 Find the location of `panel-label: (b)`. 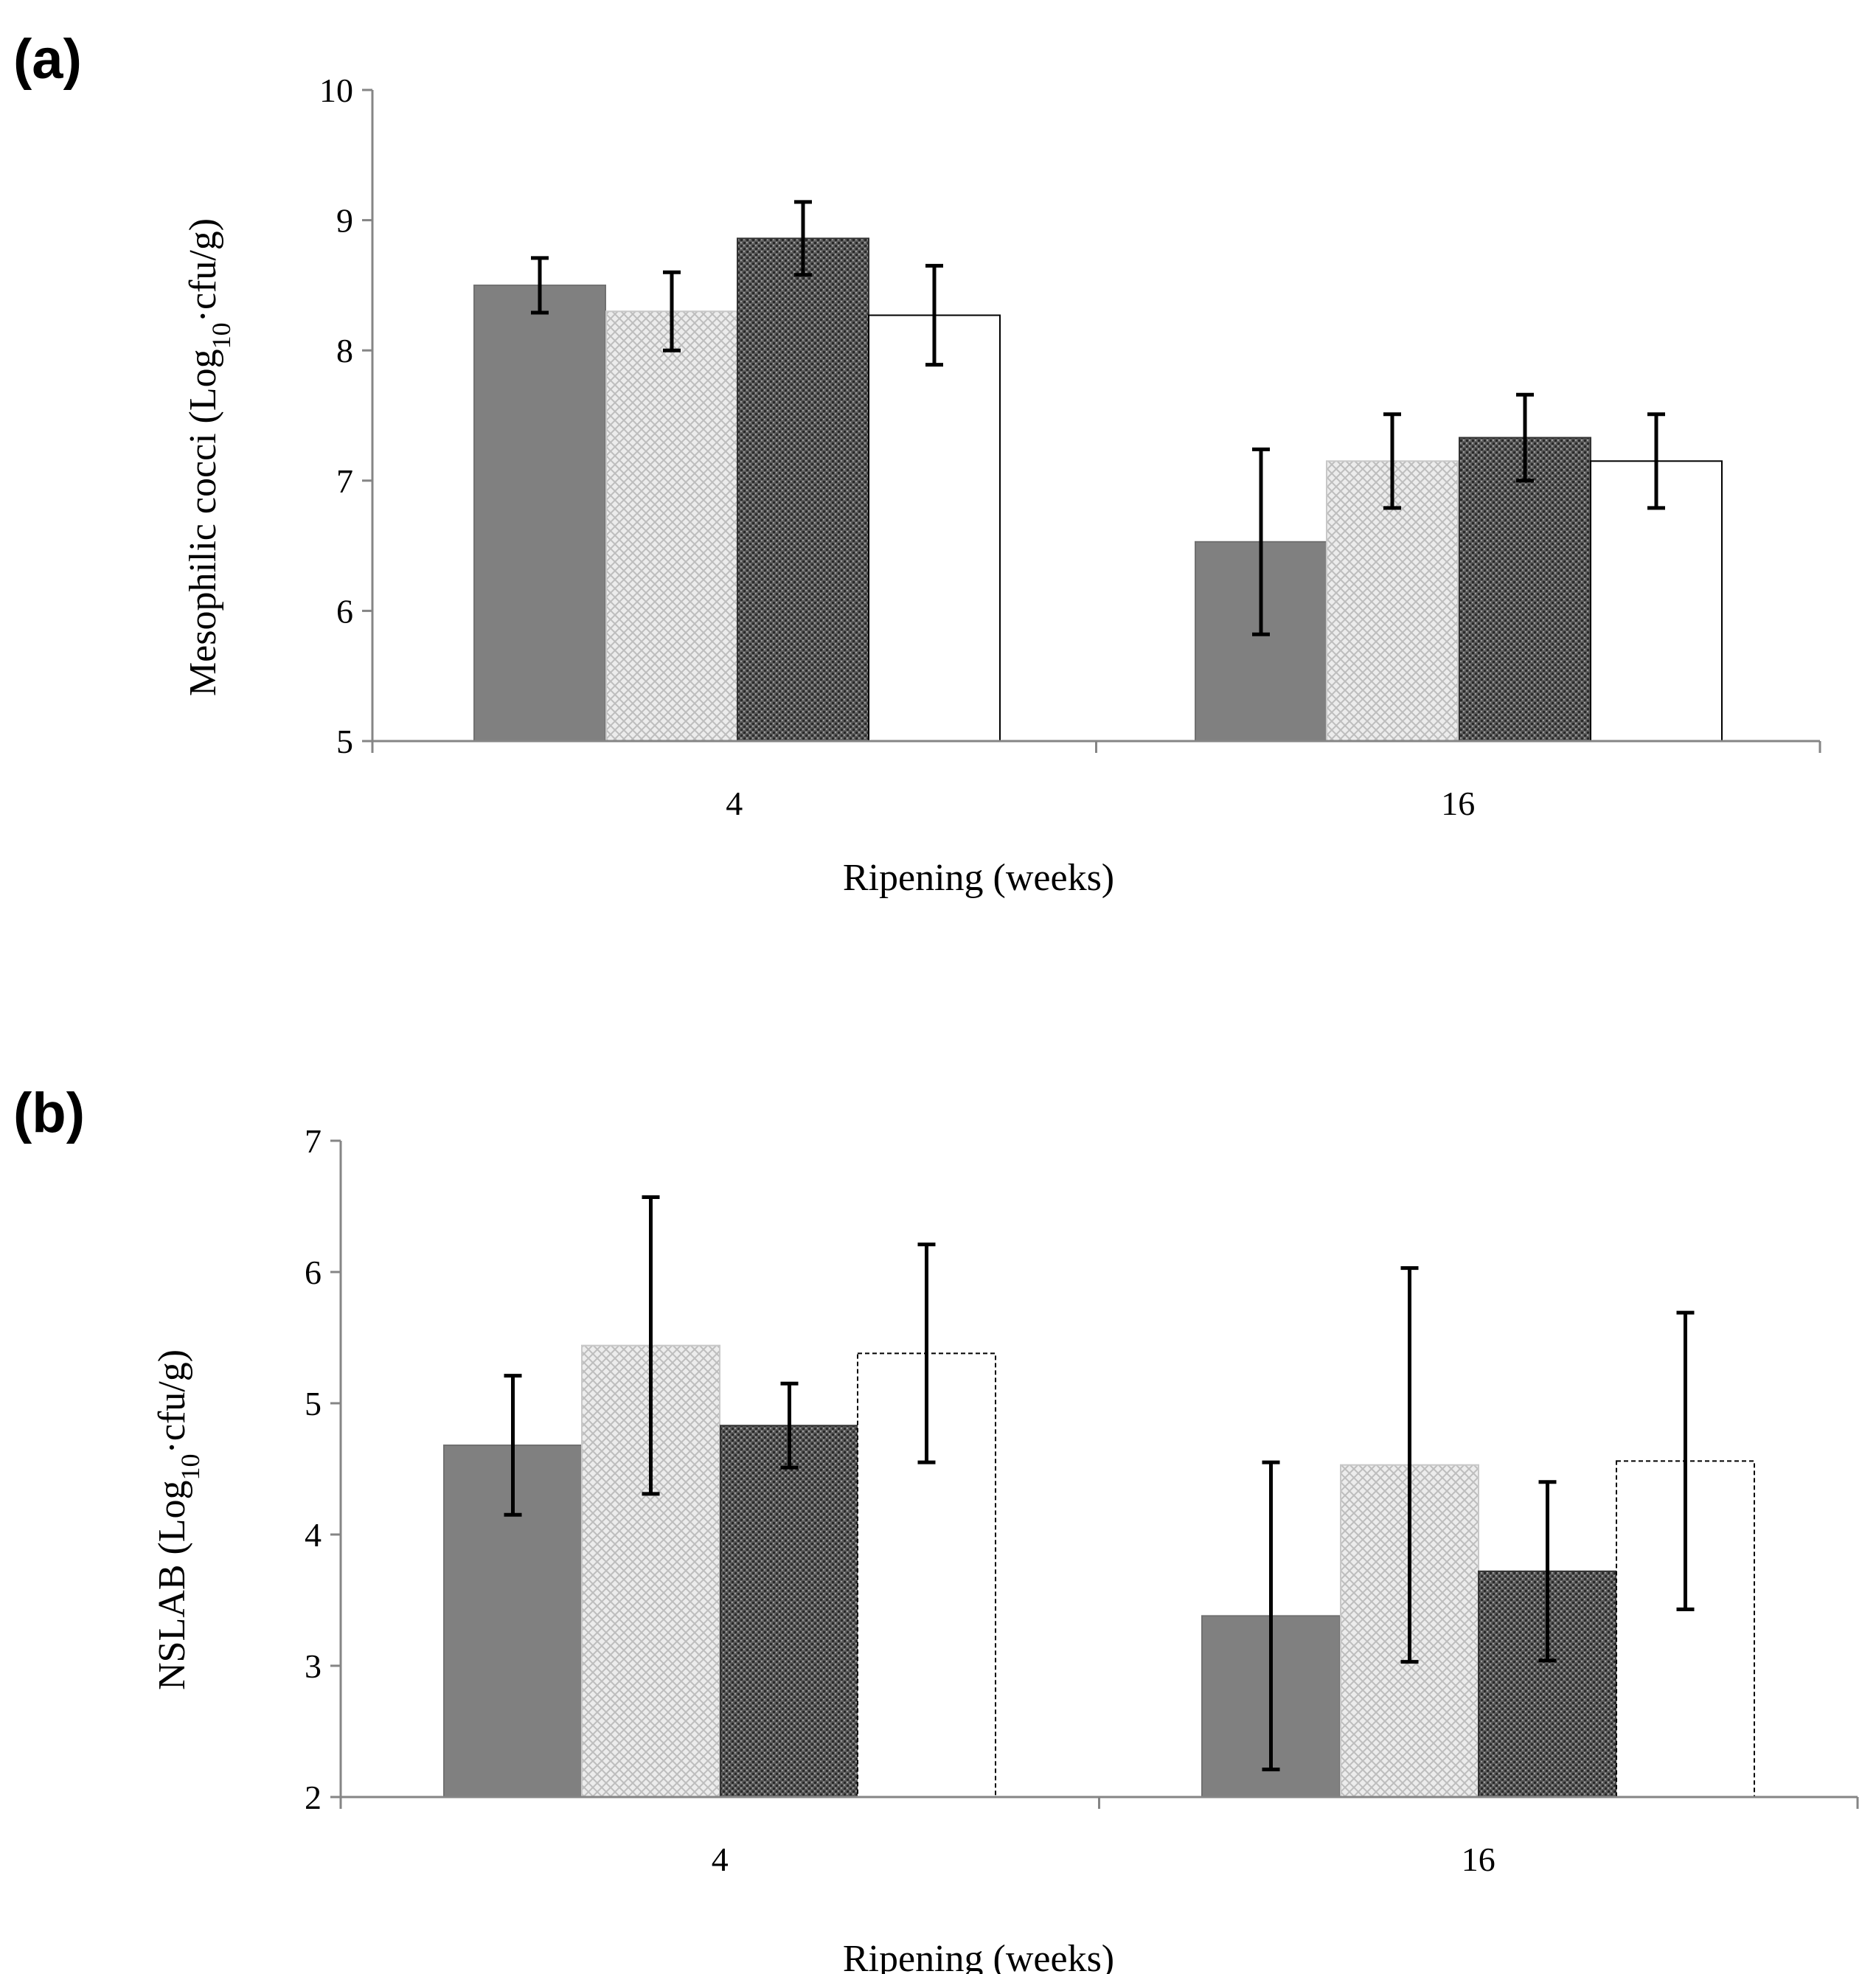

panel-label: (b) is located at coordinates (49, 1113).